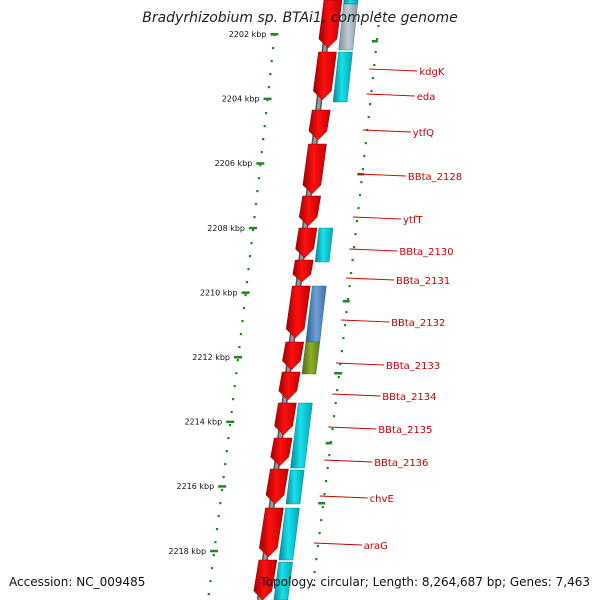 The height and width of the screenshot is (600, 600). Describe the element at coordinates (405, 430) in the screenshot. I see `gene-label-text: BBta_2135` at that location.